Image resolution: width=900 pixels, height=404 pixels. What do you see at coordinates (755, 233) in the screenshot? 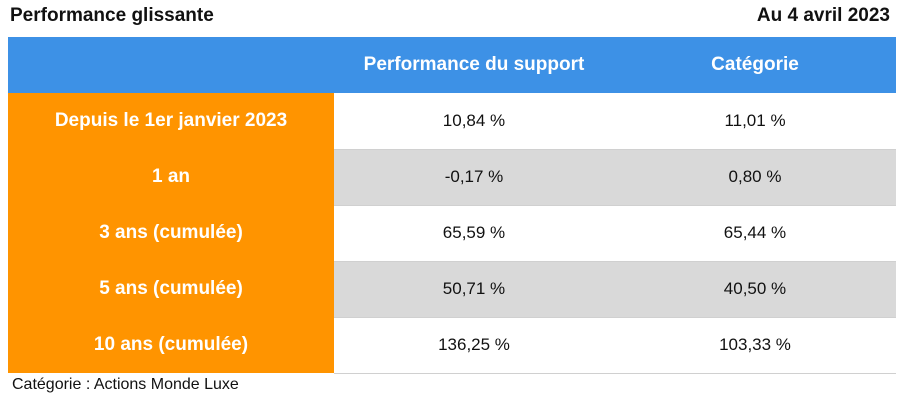
I see `category-value: 65,44 %` at bounding box center [755, 233].